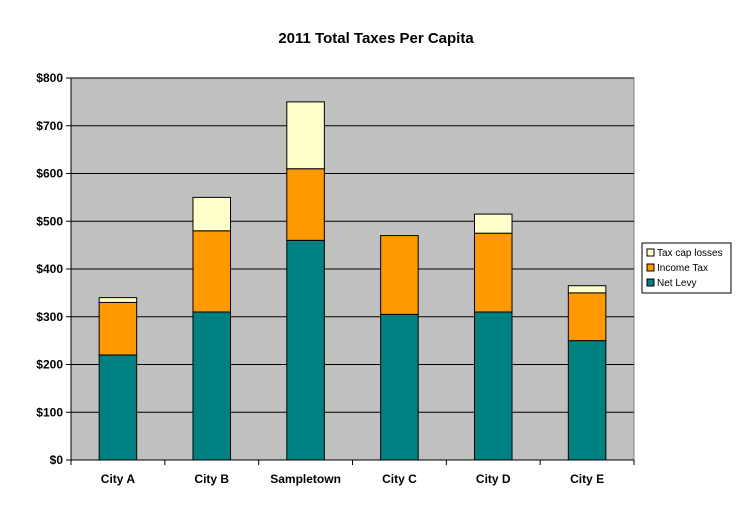 This screenshot has height=513, width=739. I want to click on x-tick-label: City D, so click(493, 479).